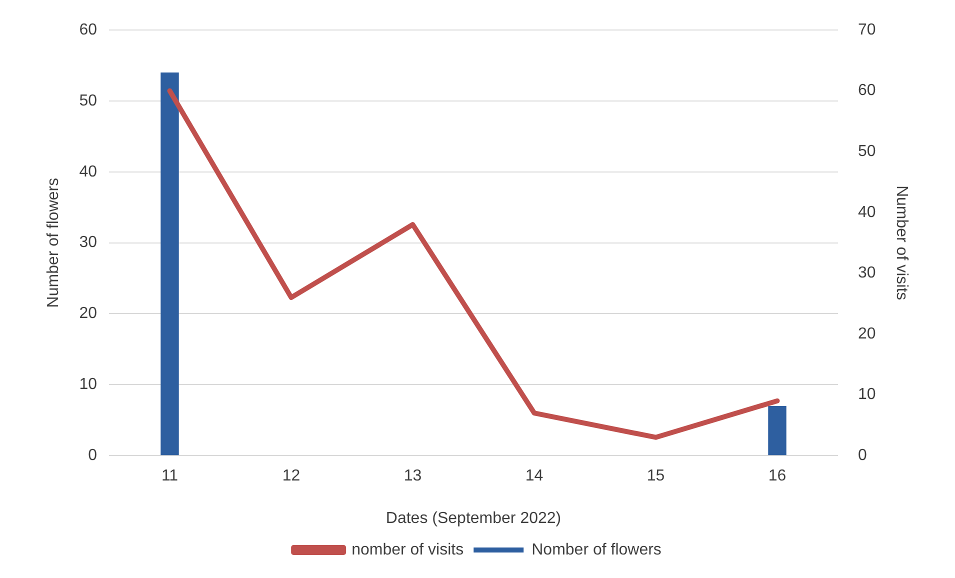 The width and height of the screenshot is (955, 578). Describe the element at coordinates (597, 549) in the screenshot. I see `legend-label: Nomber of flowers` at that location.